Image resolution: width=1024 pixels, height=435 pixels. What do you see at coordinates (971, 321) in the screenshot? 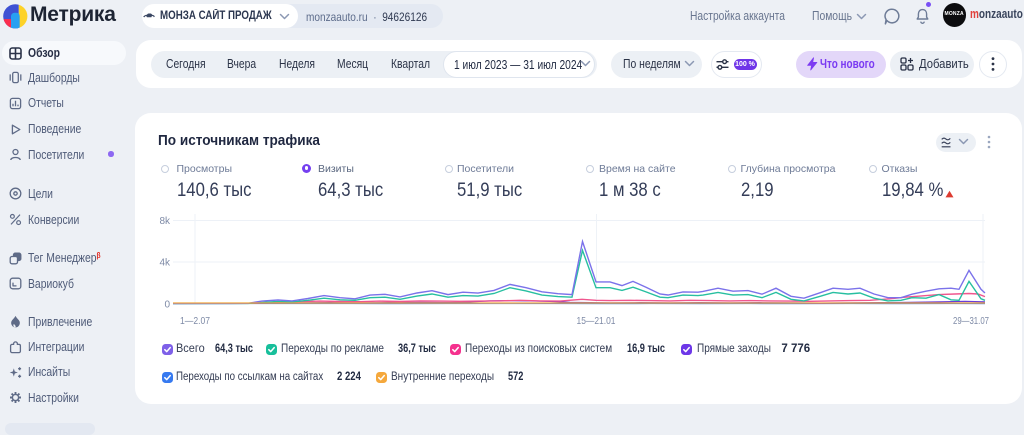
I see `svg-text: 29—31.07` at bounding box center [971, 321].